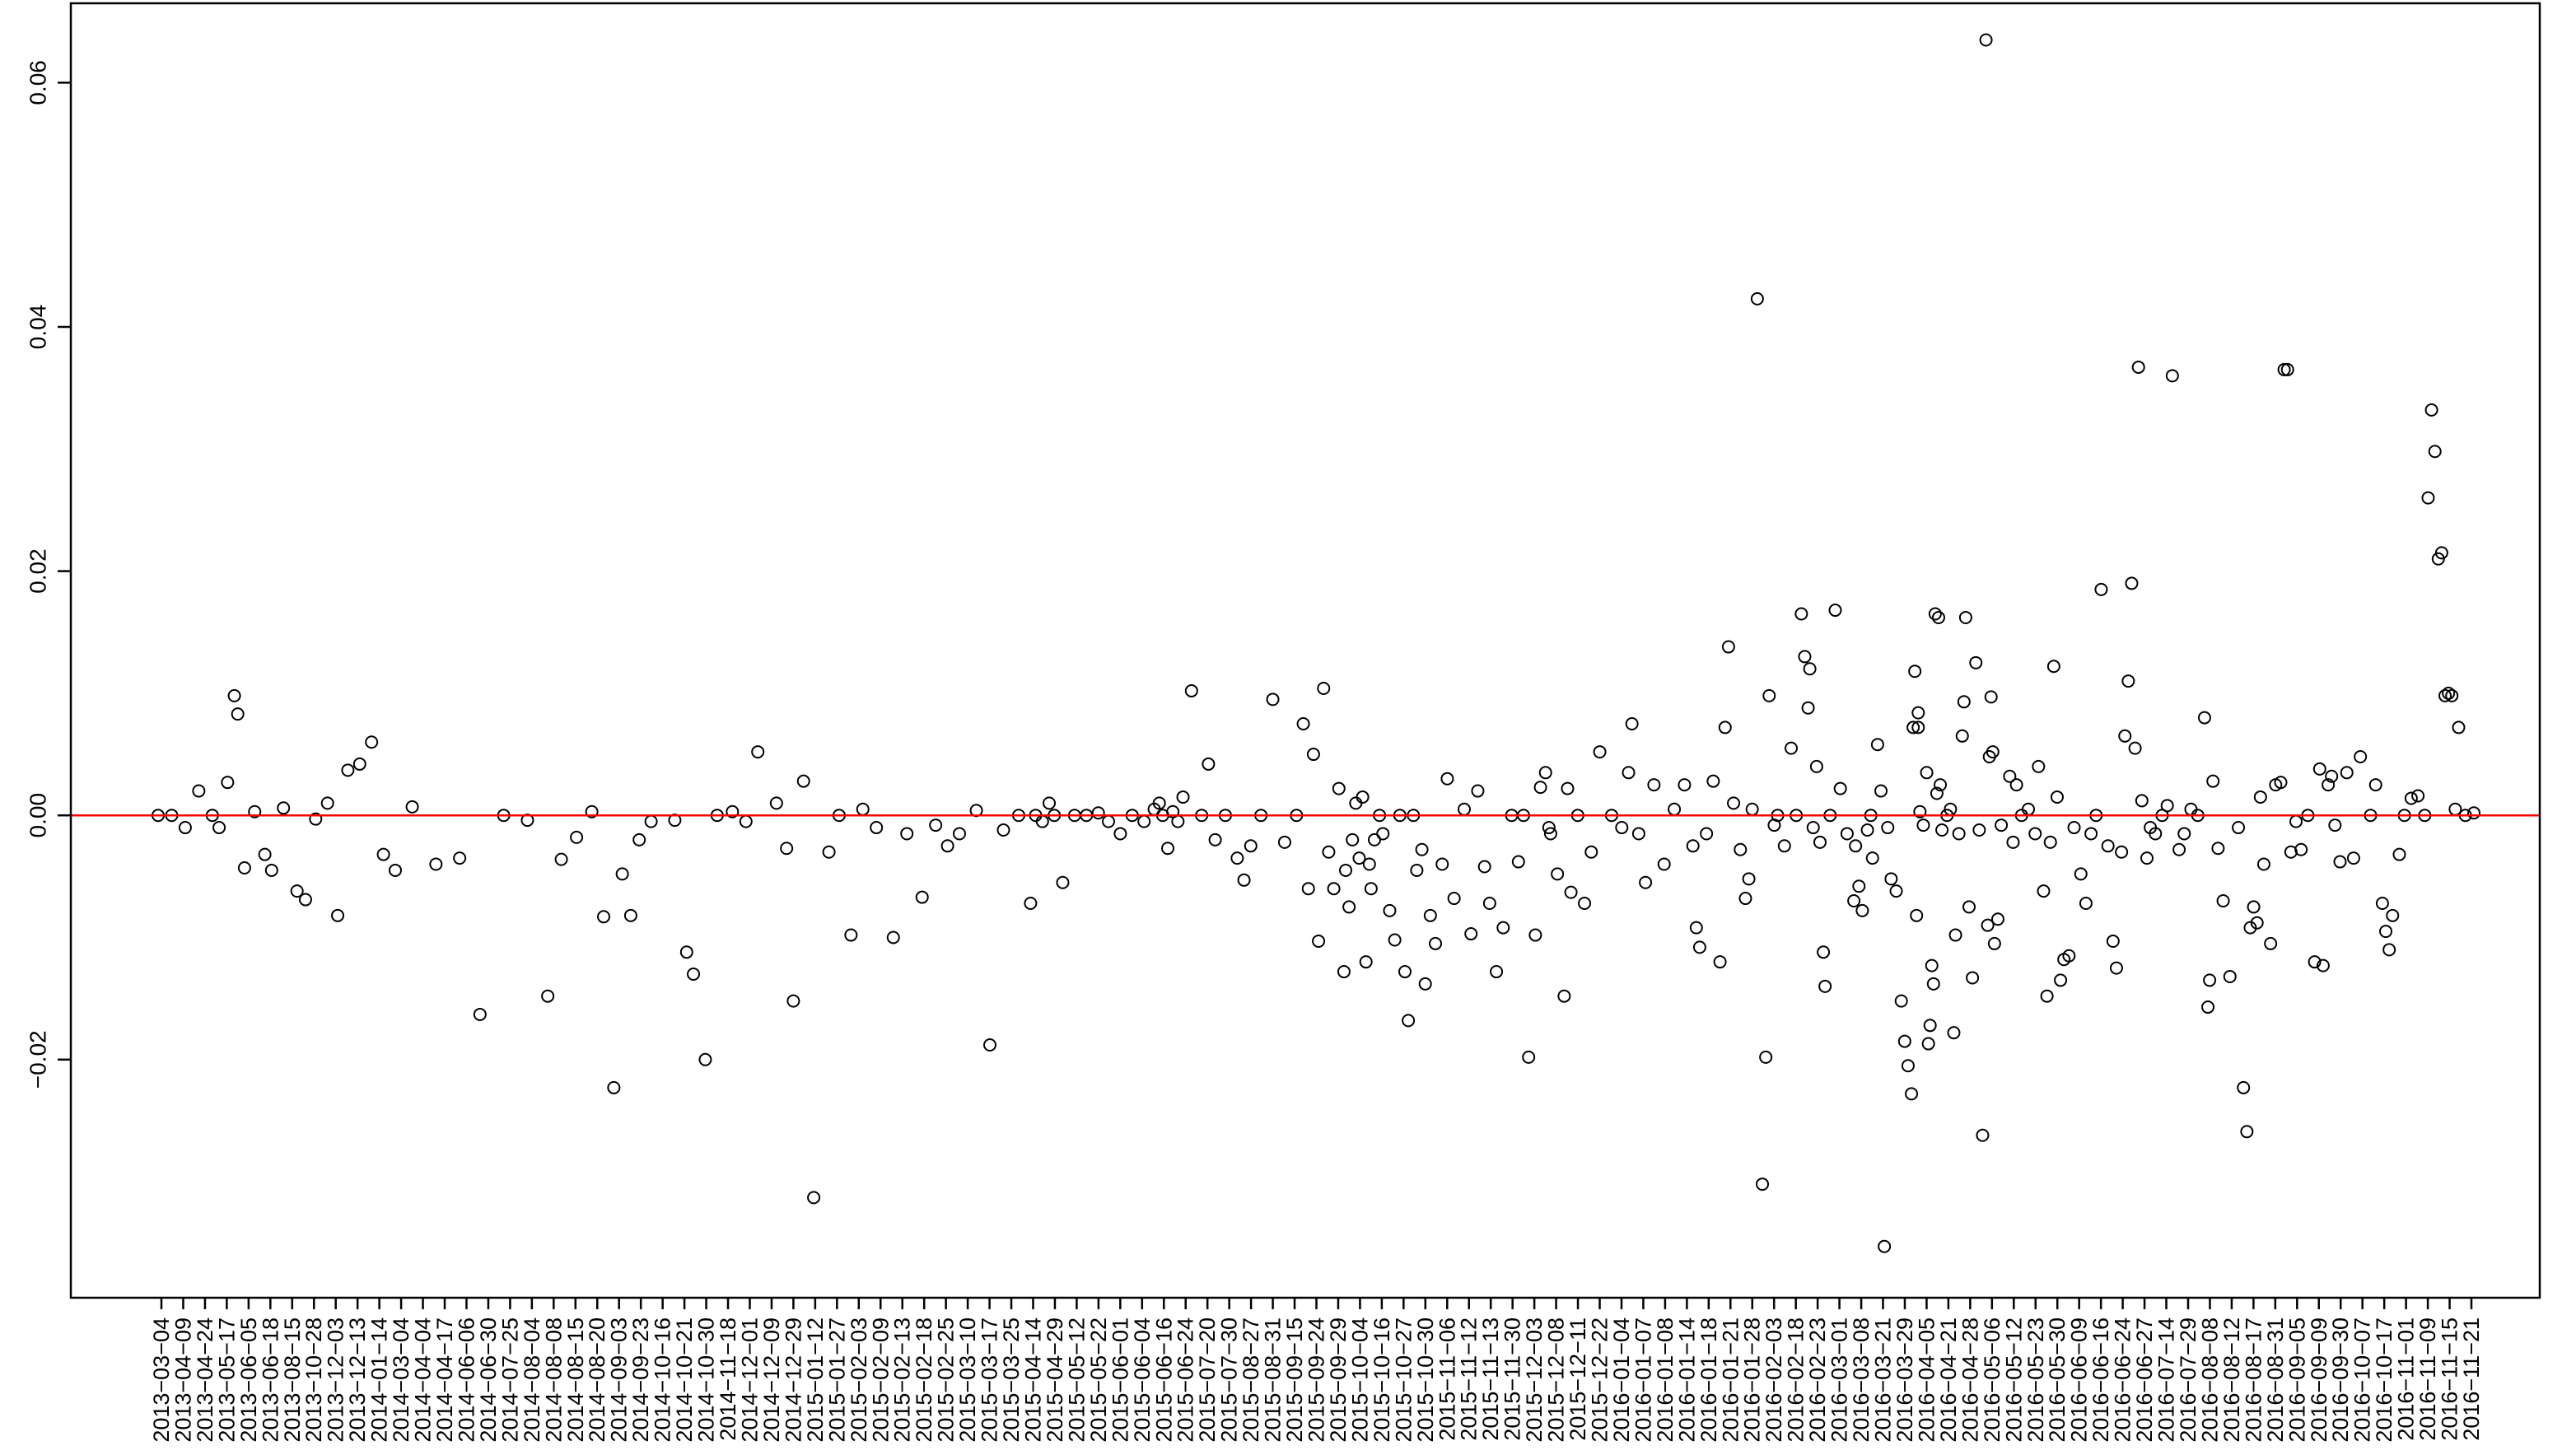 This screenshot has height=1455, width=2576. What do you see at coordinates (1229, 1380) in the screenshot?
I see `x-tick-label: 2015−07−30` at bounding box center [1229, 1380].